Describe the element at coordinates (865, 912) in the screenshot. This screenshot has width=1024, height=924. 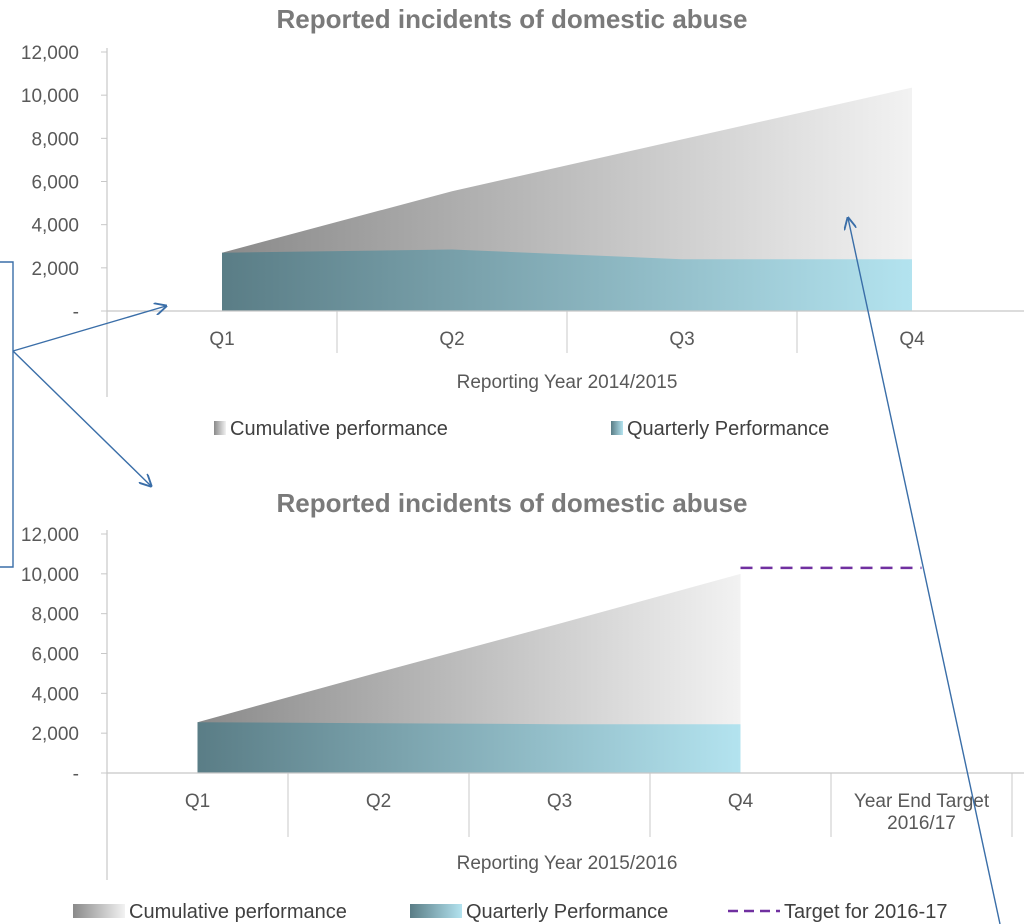
I see `legend-label: Target for 2016-17` at that location.